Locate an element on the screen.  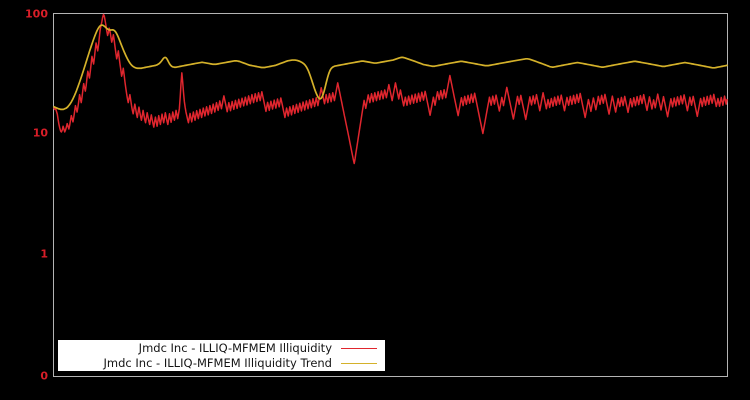
legend-item-illiquidity-trend: Jmdc Inc - ILLIQ-MFMEM Illiquidity Trend is located at coordinates (221, 363).